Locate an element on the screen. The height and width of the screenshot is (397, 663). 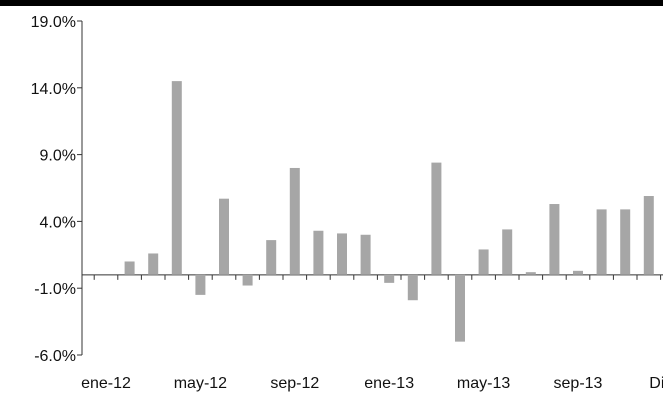
x-tick-label: Dic-13 is located at coordinates (656, 383).